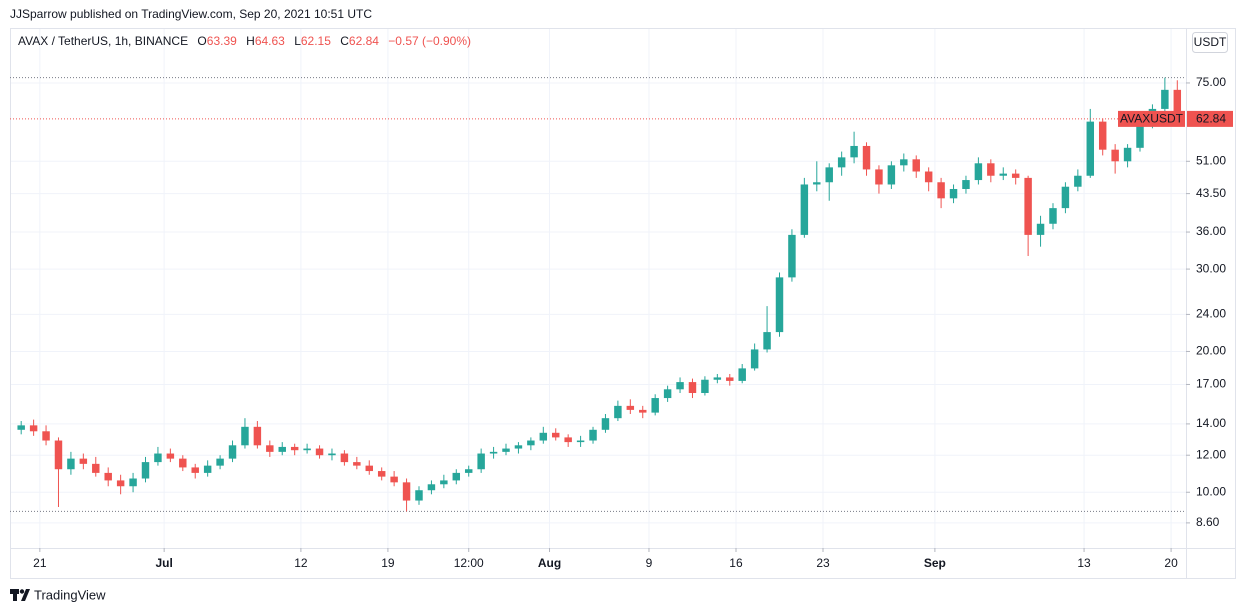 Image resolution: width=1246 pixels, height=613 pixels. Describe the element at coordinates (1211, 454) in the screenshot. I see `y-tick-label: 12.00` at that location.